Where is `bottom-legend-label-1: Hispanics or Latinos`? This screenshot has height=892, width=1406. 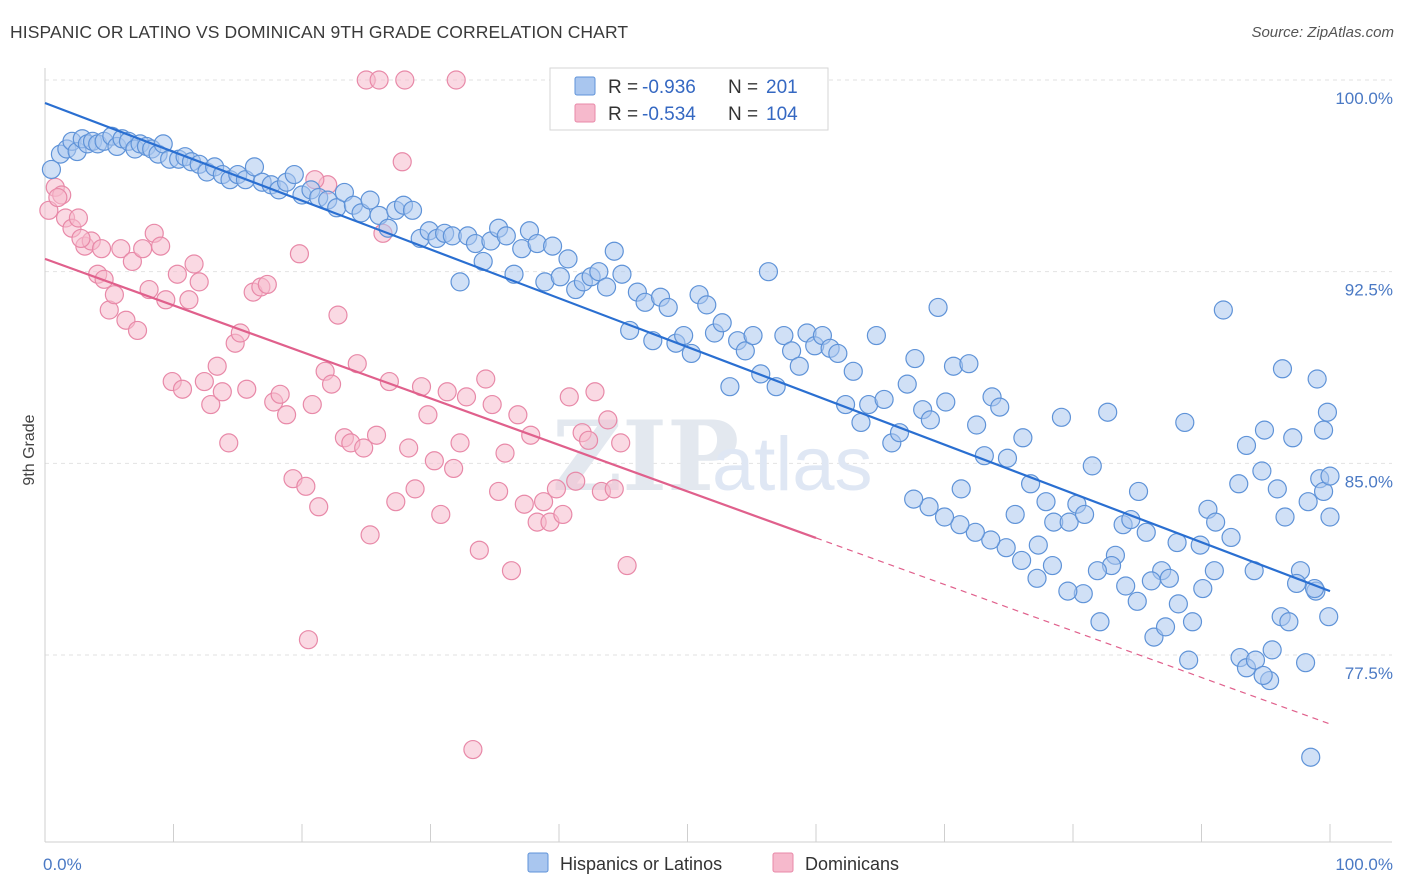
bottom-legend-label-1: Hispanics or Latinos is located at coordinates (641, 864).